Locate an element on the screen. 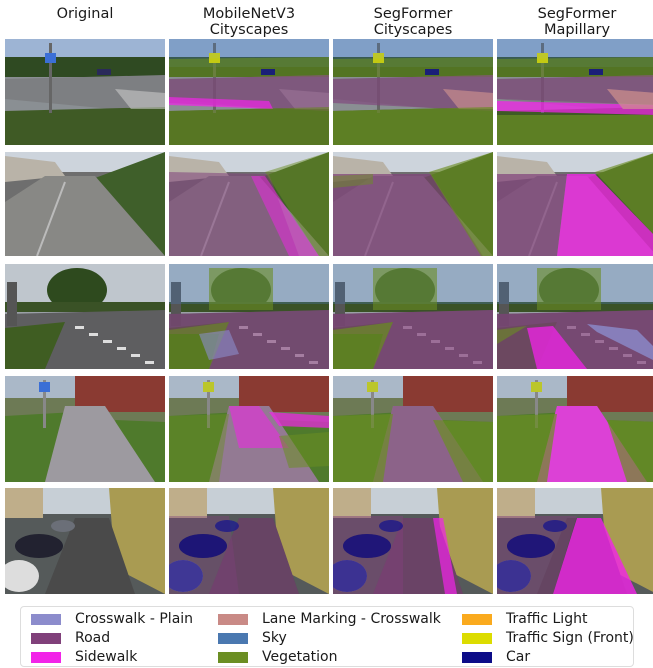 This screenshot has width=653, height=668. legend-item: Traffic Sign (Front) is located at coordinates (548, 638).